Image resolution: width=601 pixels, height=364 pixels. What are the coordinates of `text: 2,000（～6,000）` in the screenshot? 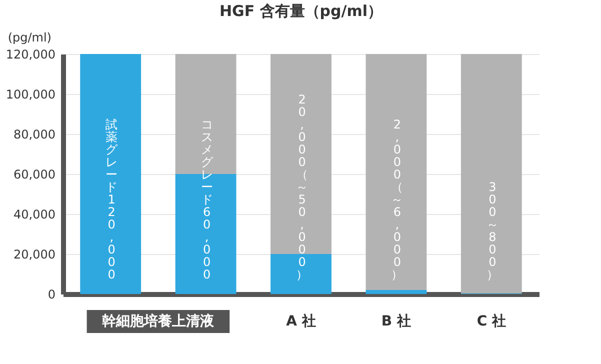 It's located at (397, 200).